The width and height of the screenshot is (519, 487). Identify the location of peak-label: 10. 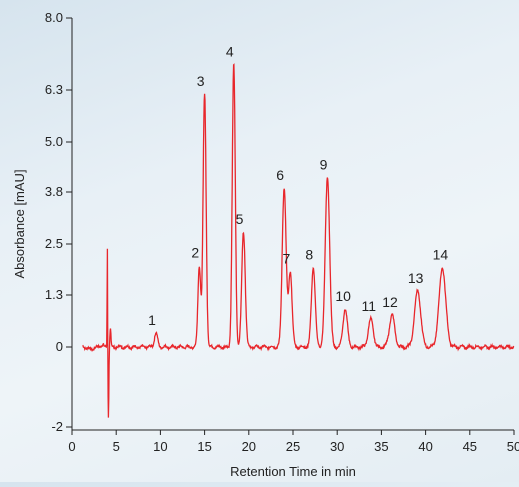
(343, 296).